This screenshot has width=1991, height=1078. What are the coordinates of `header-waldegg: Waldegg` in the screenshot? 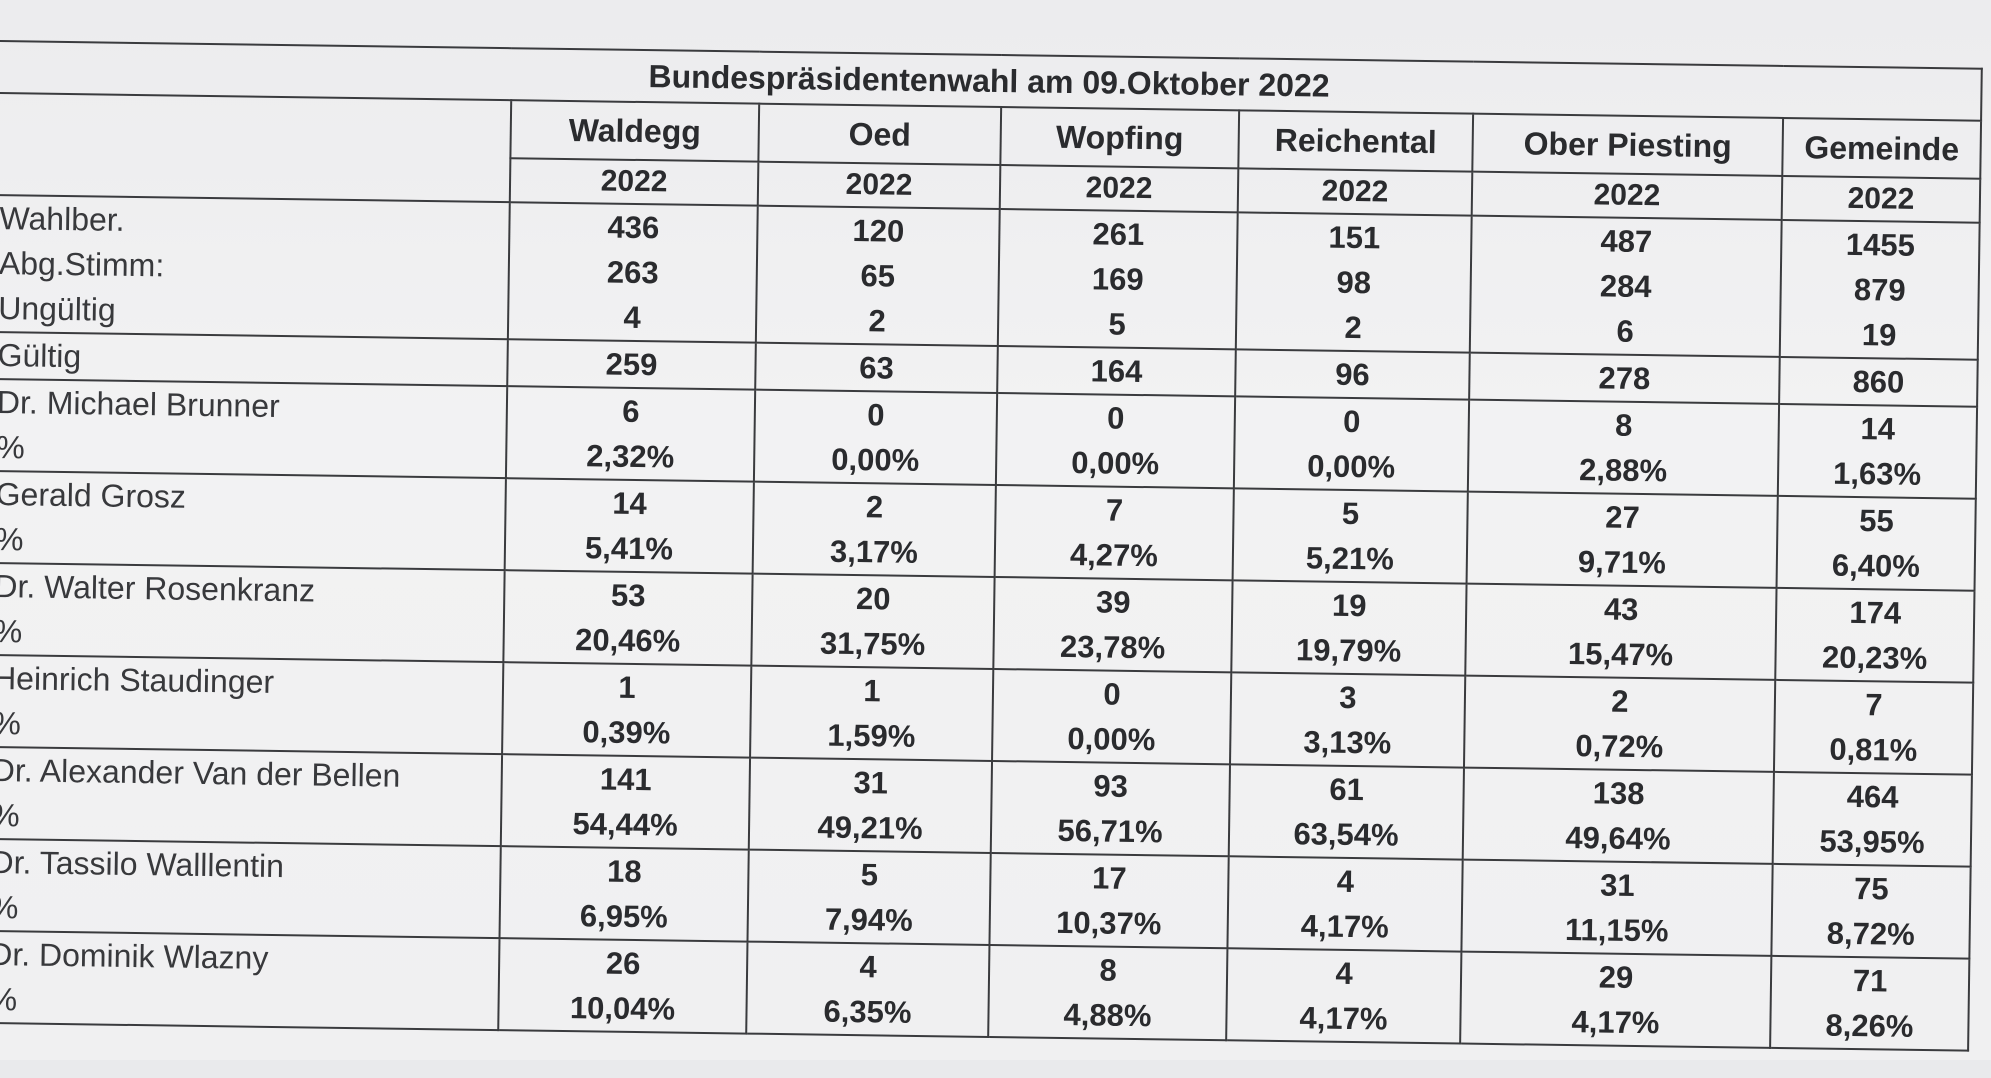 It's located at (635, 131).